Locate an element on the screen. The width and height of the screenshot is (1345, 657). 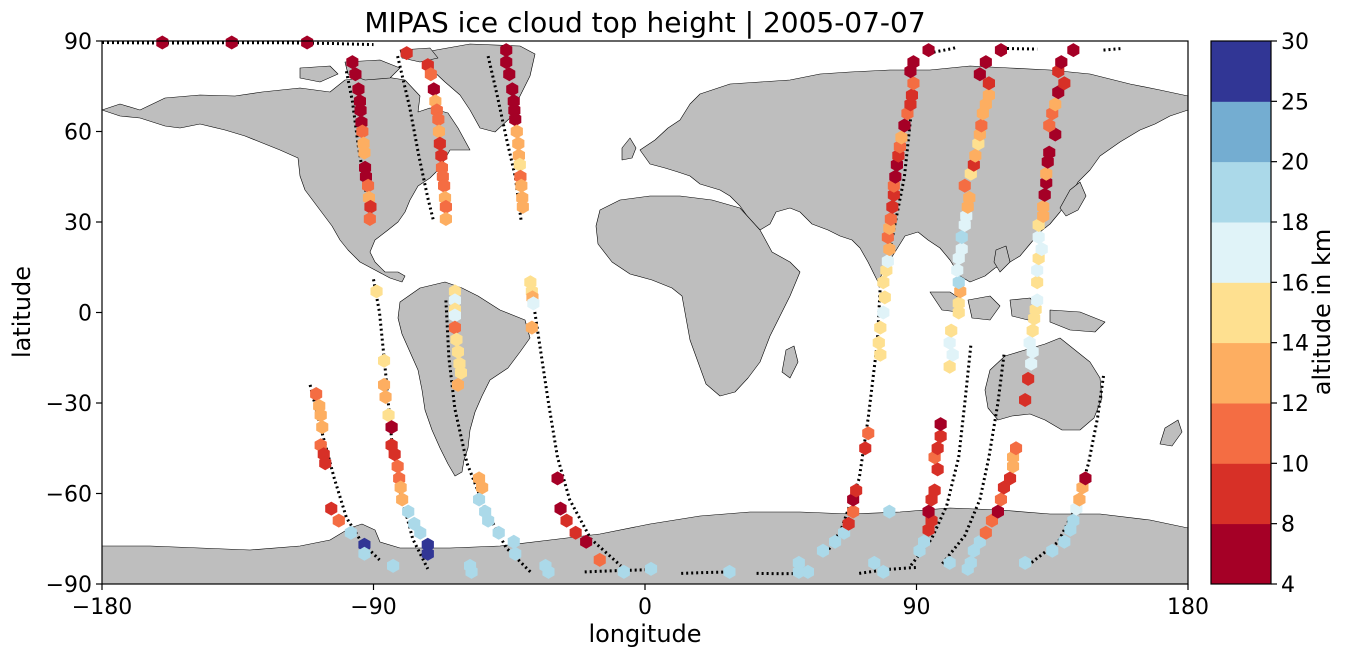
x-tick-label: 90 is located at coordinates (917, 607).